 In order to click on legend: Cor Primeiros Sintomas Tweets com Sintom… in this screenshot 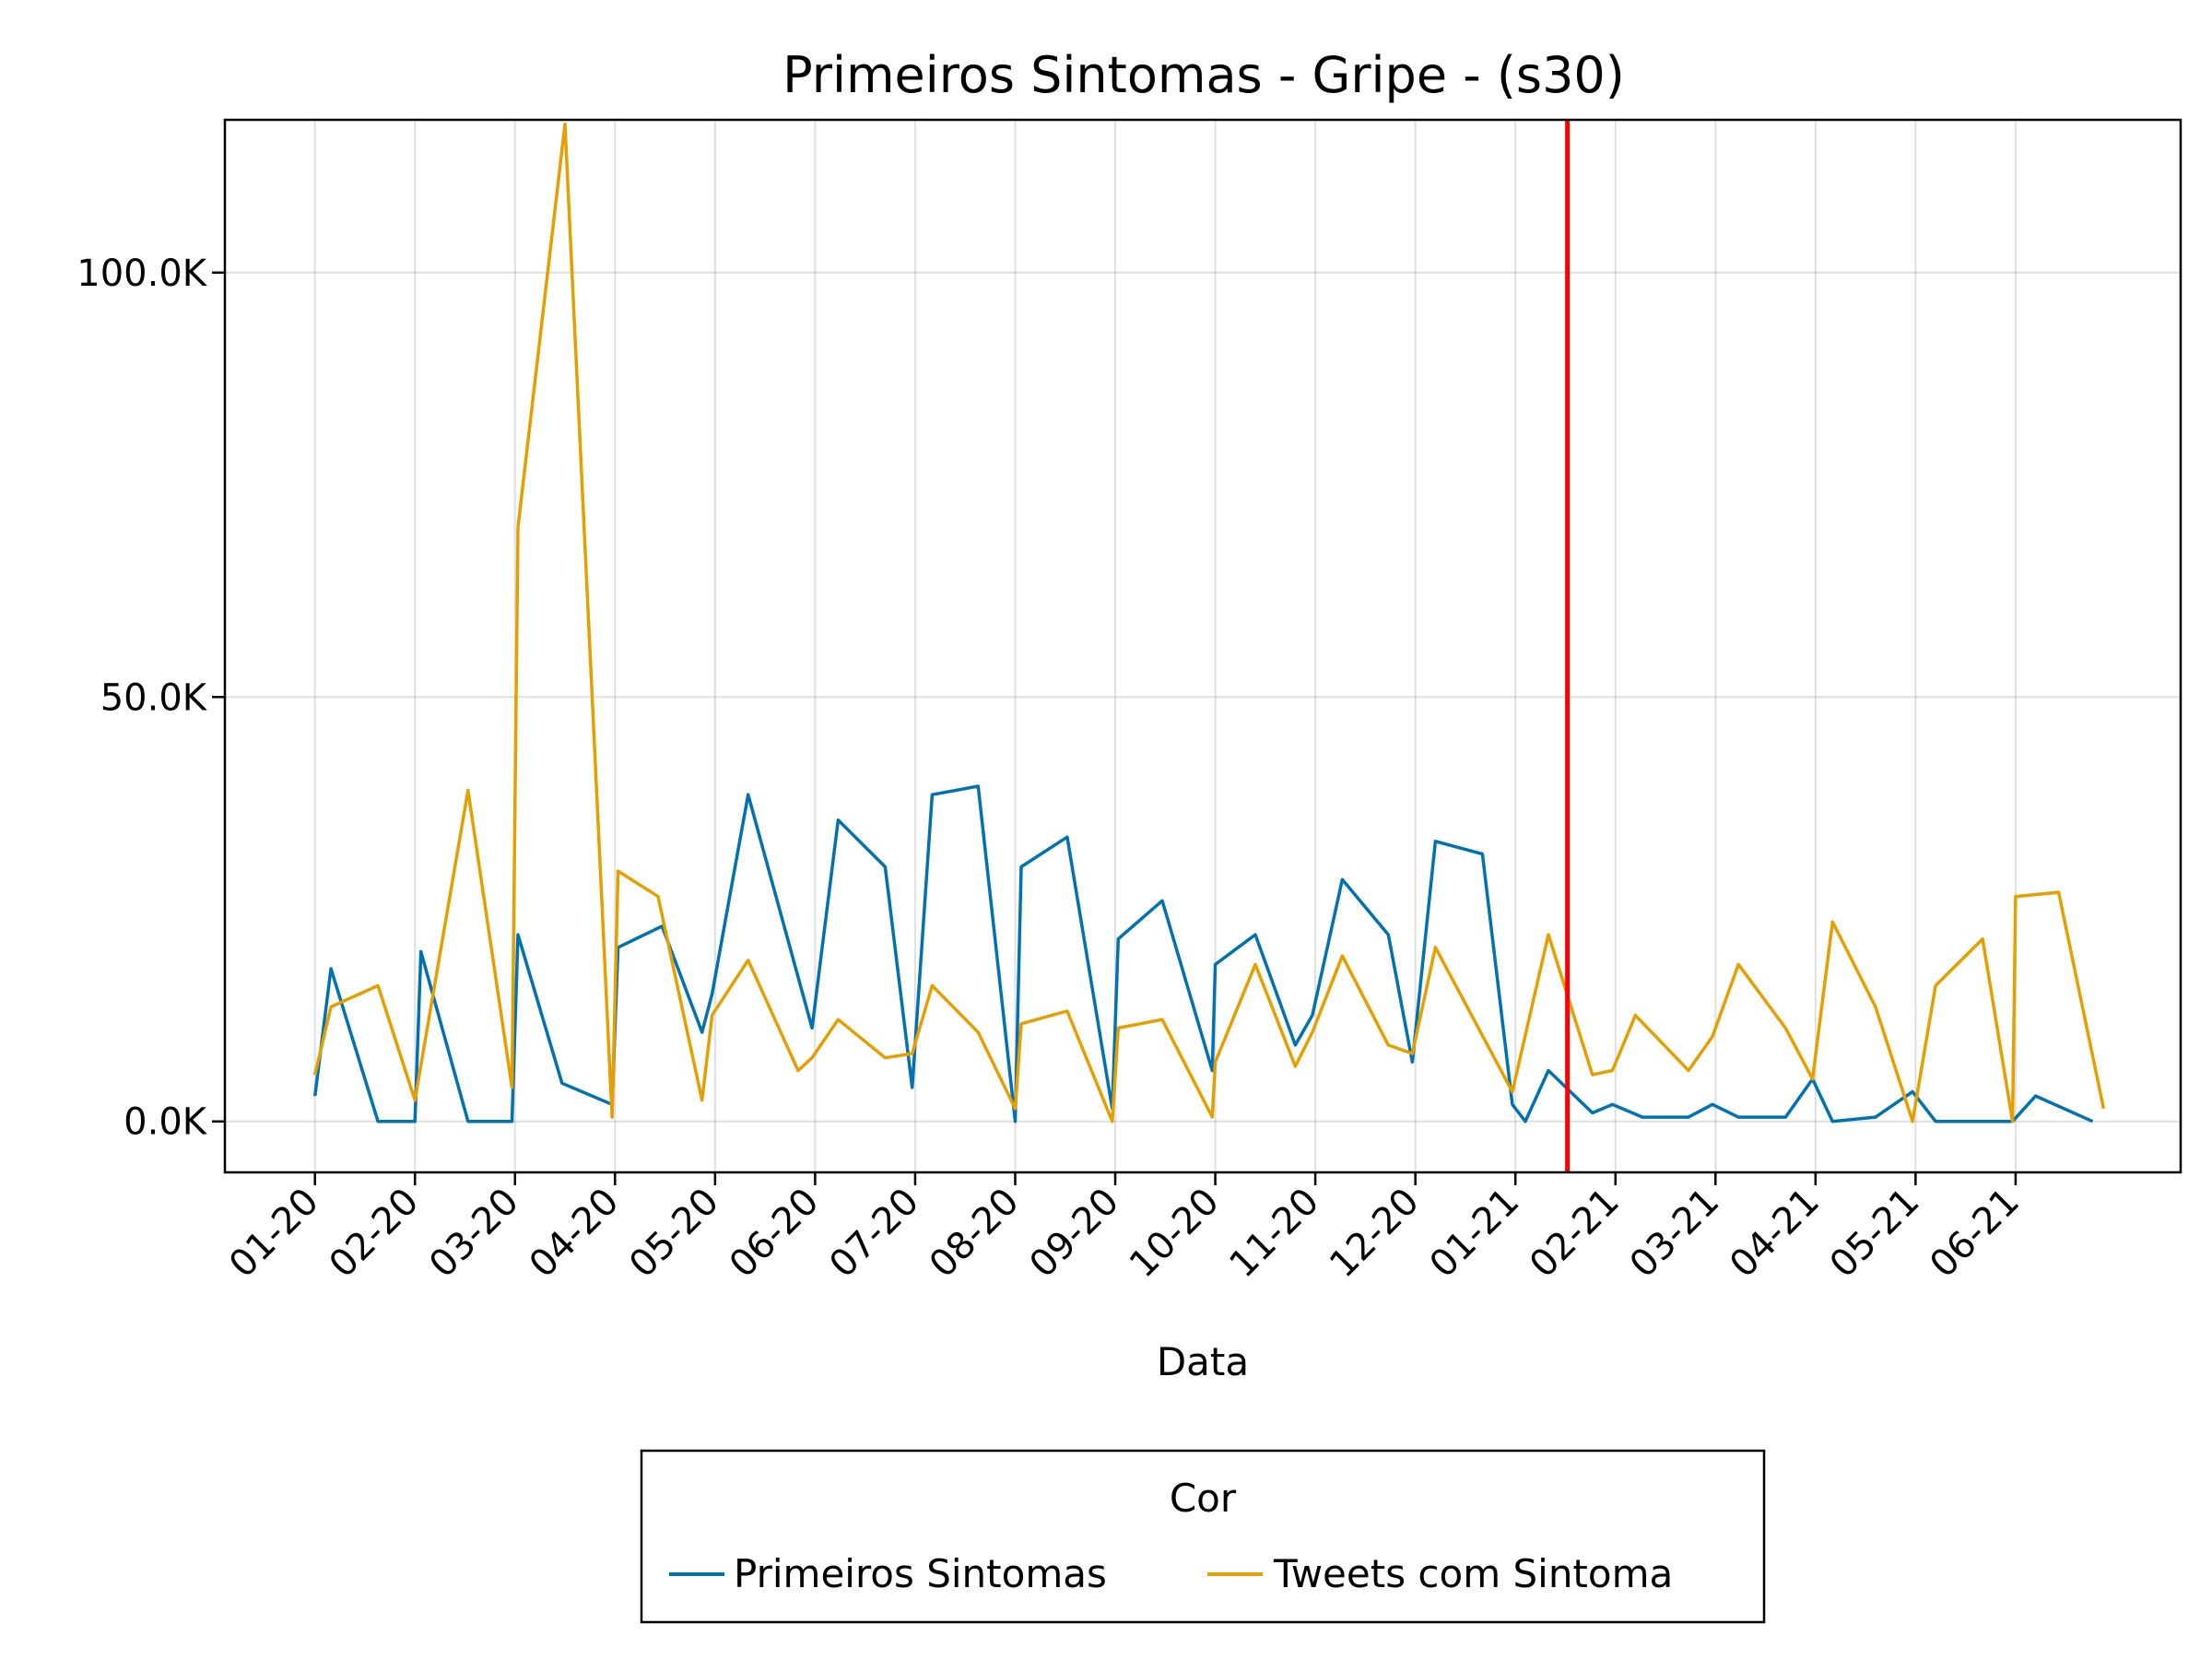, I will do `click(1203, 1536)`.